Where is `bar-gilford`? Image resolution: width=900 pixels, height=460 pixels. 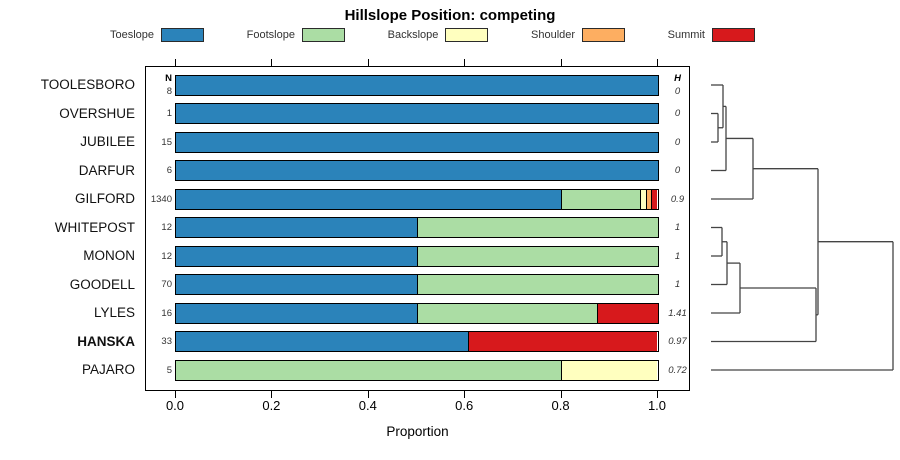
bar-gilford is located at coordinates (417, 199).